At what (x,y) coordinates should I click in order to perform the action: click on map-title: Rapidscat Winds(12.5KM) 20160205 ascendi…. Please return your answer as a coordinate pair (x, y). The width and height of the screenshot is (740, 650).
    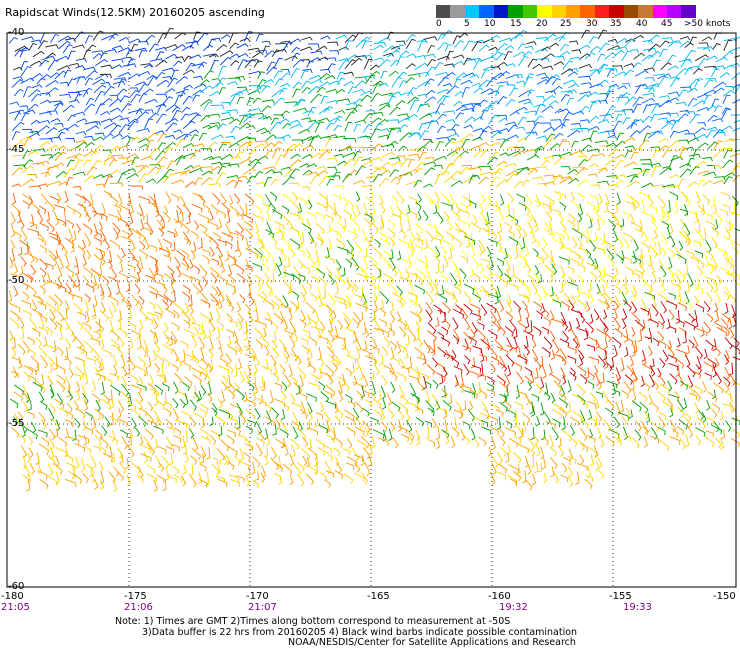
    Looking at the image, I should click on (135, 12).